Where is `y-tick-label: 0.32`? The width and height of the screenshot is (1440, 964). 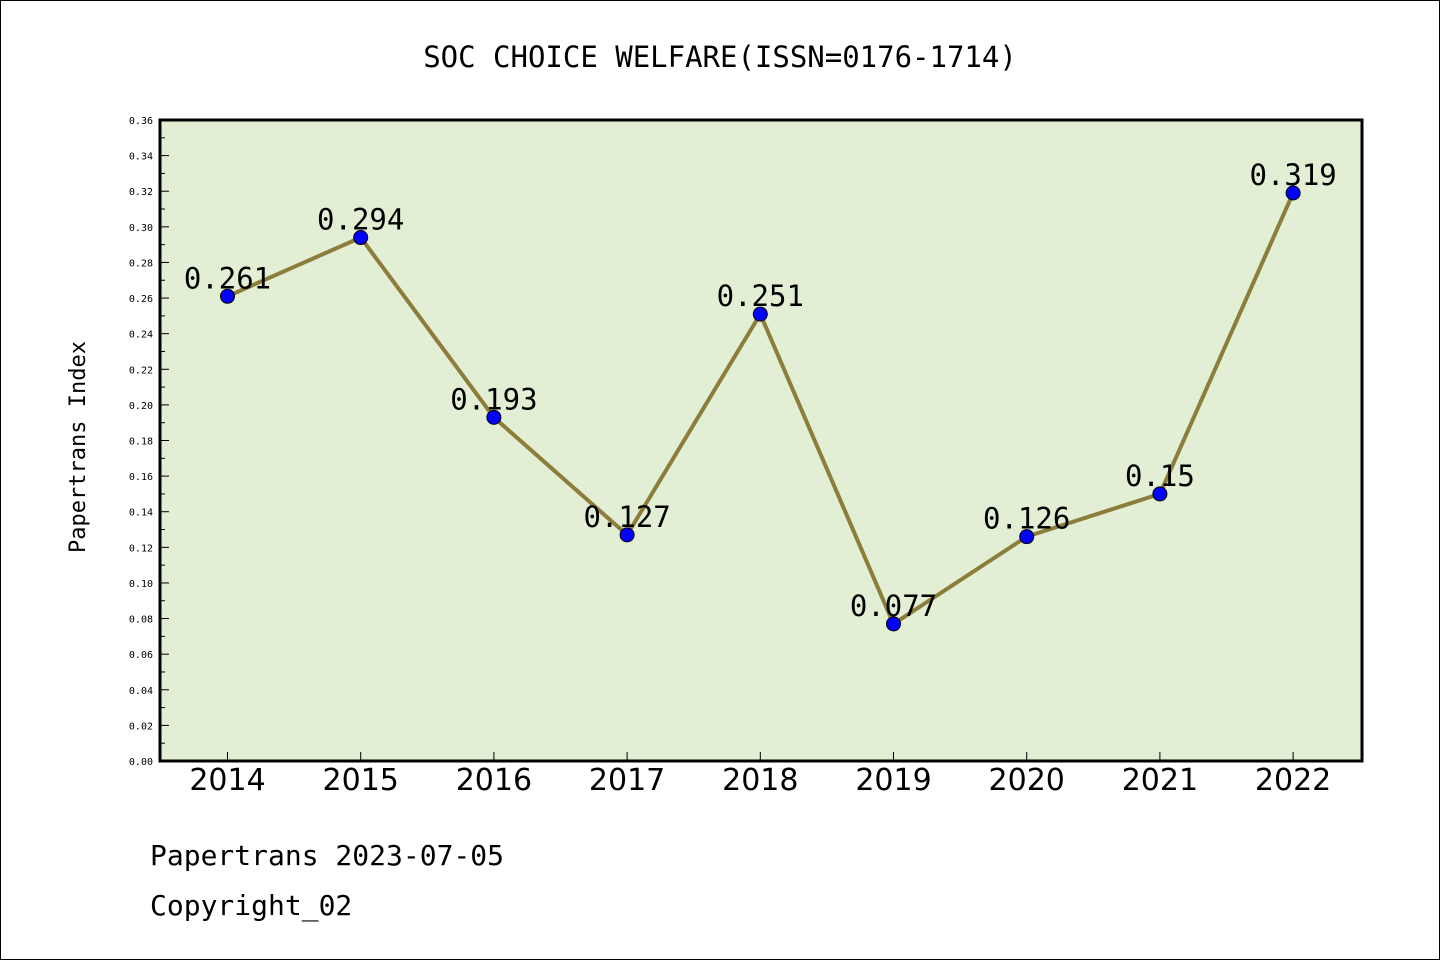
y-tick-label: 0.32 is located at coordinates (141, 192).